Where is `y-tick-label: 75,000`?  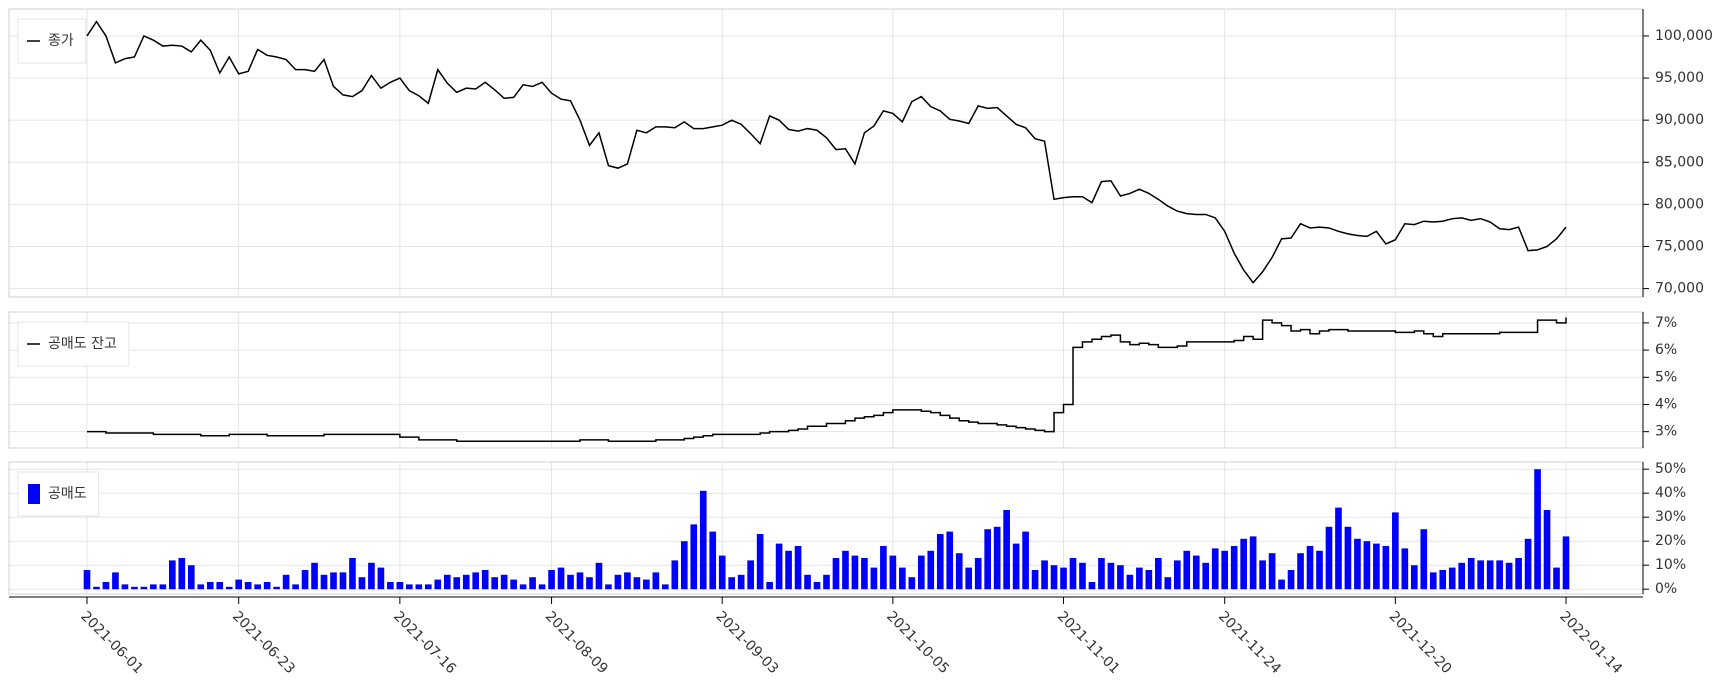
y-tick-label: 75,000 is located at coordinates (1679, 246).